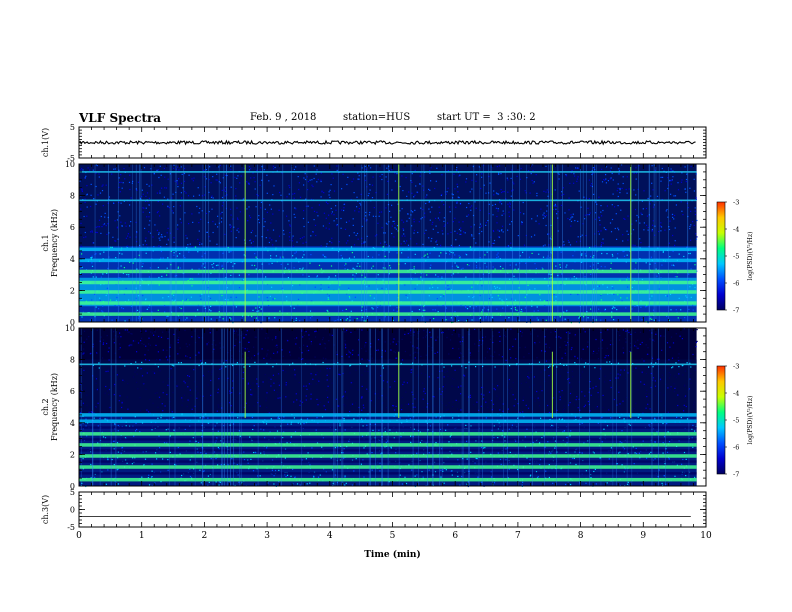 The image size is (792, 612). I want to click on ch2-spectrogram-ylabel-1: Frequency (kHz), so click(54, 407).